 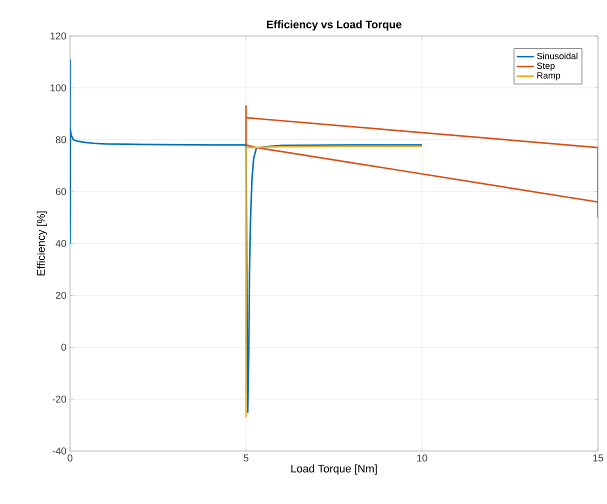 What do you see at coordinates (598, 458) in the screenshot?
I see `x-tick-label: 15` at bounding box center [598, 458].